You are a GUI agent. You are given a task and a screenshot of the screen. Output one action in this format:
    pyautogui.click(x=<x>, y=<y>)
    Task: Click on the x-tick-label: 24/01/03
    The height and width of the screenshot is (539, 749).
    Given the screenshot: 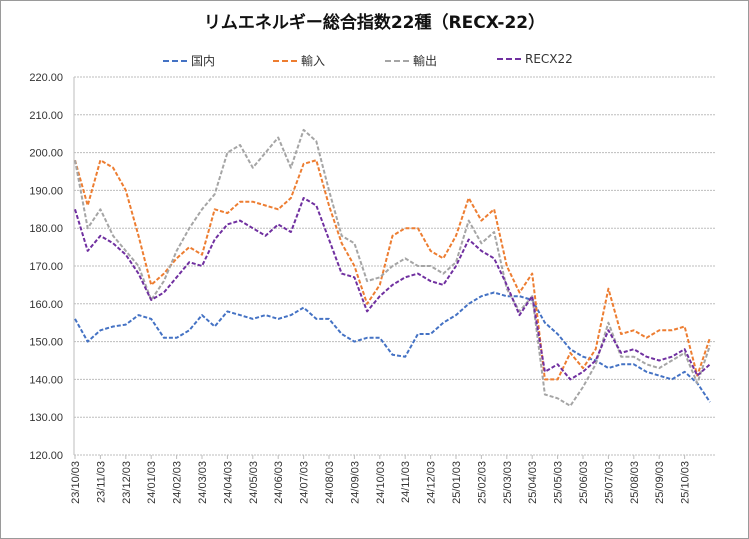 What is the action you would take?
    pyautogui.click(x=152, y=482)
    